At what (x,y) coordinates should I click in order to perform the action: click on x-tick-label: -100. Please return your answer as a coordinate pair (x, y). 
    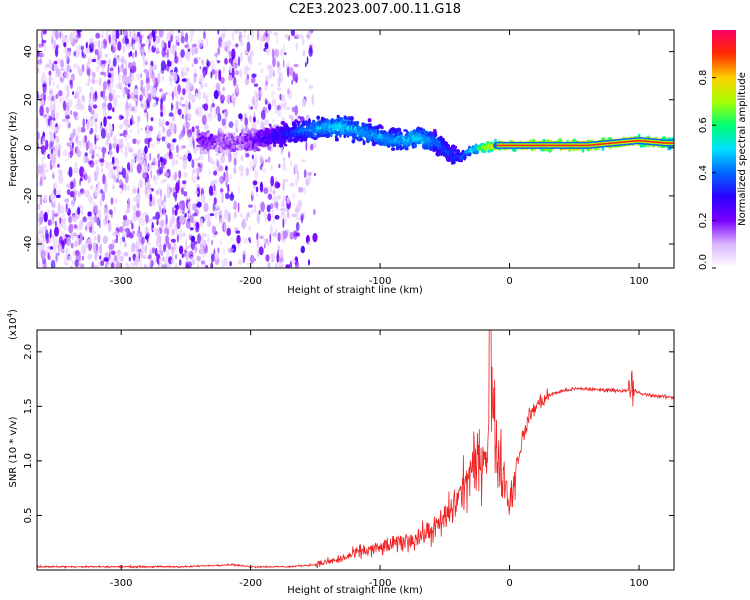
    Looking at the image, I should click on (380, 583).